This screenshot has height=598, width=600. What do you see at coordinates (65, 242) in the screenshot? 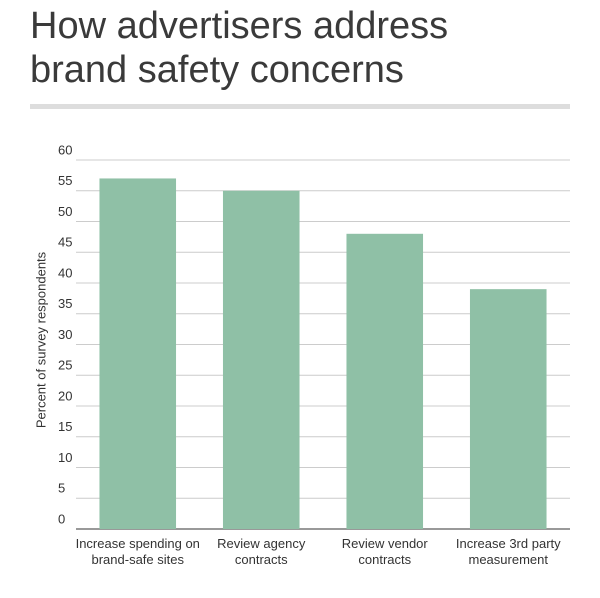
I see `y-tick-label: 45` at bounding box center [65, 242].